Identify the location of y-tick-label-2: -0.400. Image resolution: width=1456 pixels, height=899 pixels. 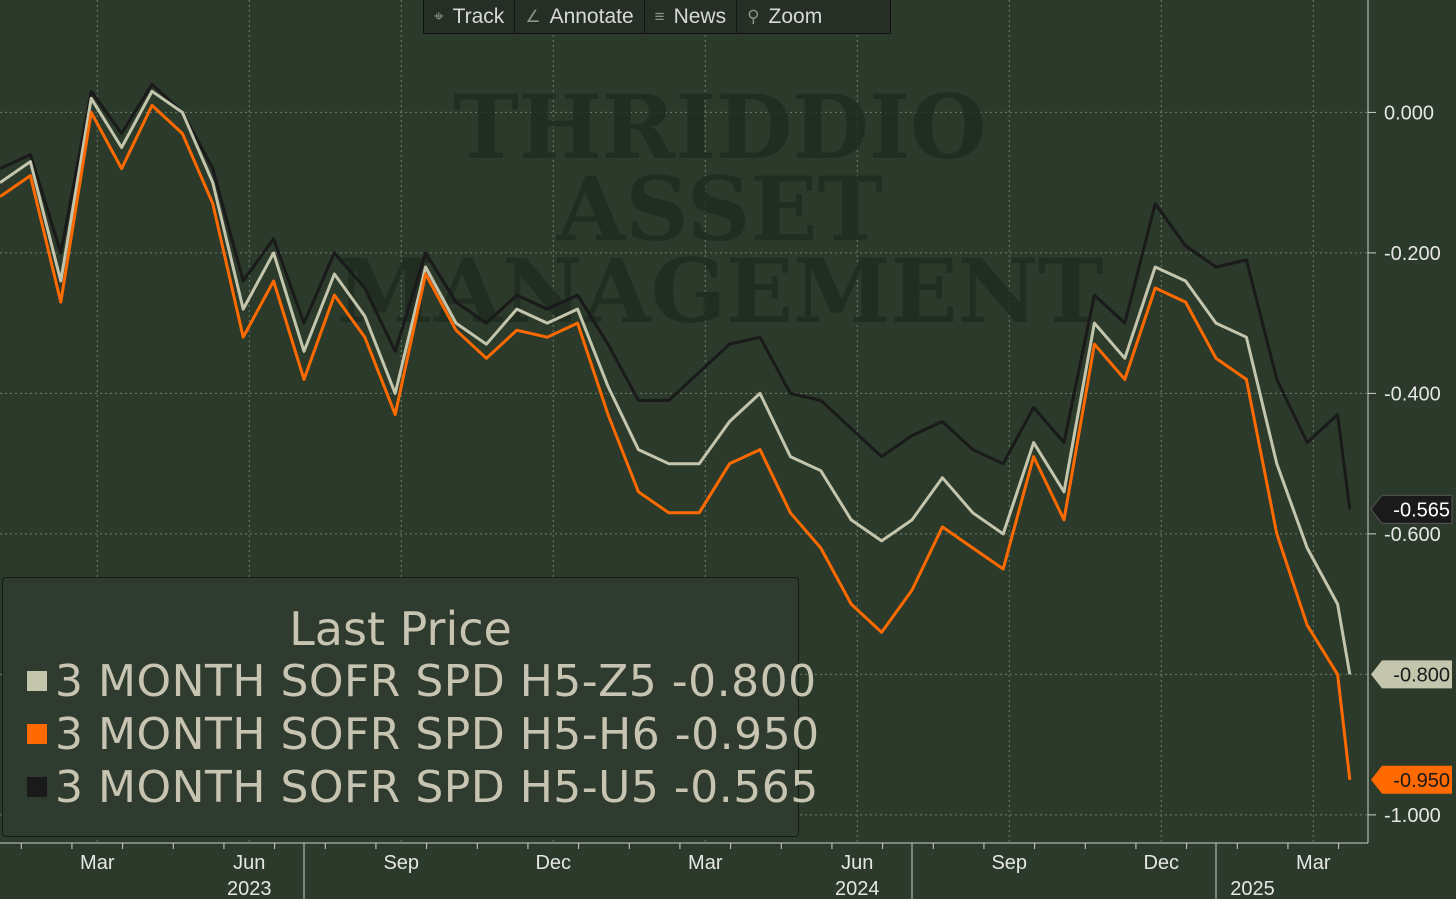
(1412, 394).